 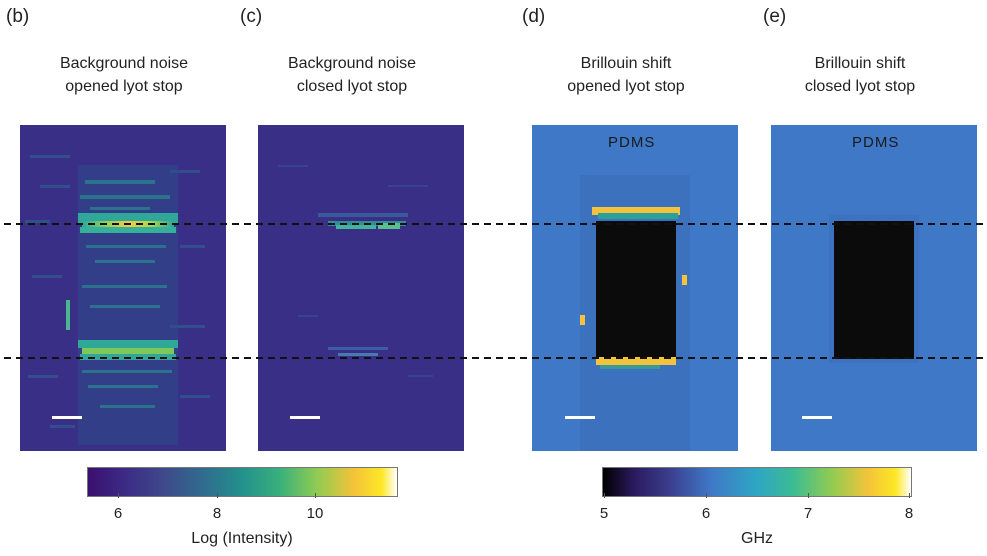 I want to click on ghz-tick-7: 7, so click(x=808, y=513).